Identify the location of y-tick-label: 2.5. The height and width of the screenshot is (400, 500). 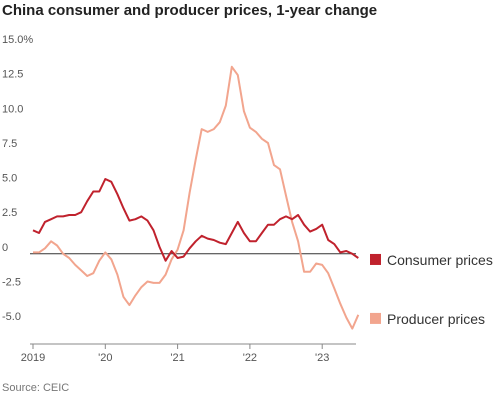
(9, 213).